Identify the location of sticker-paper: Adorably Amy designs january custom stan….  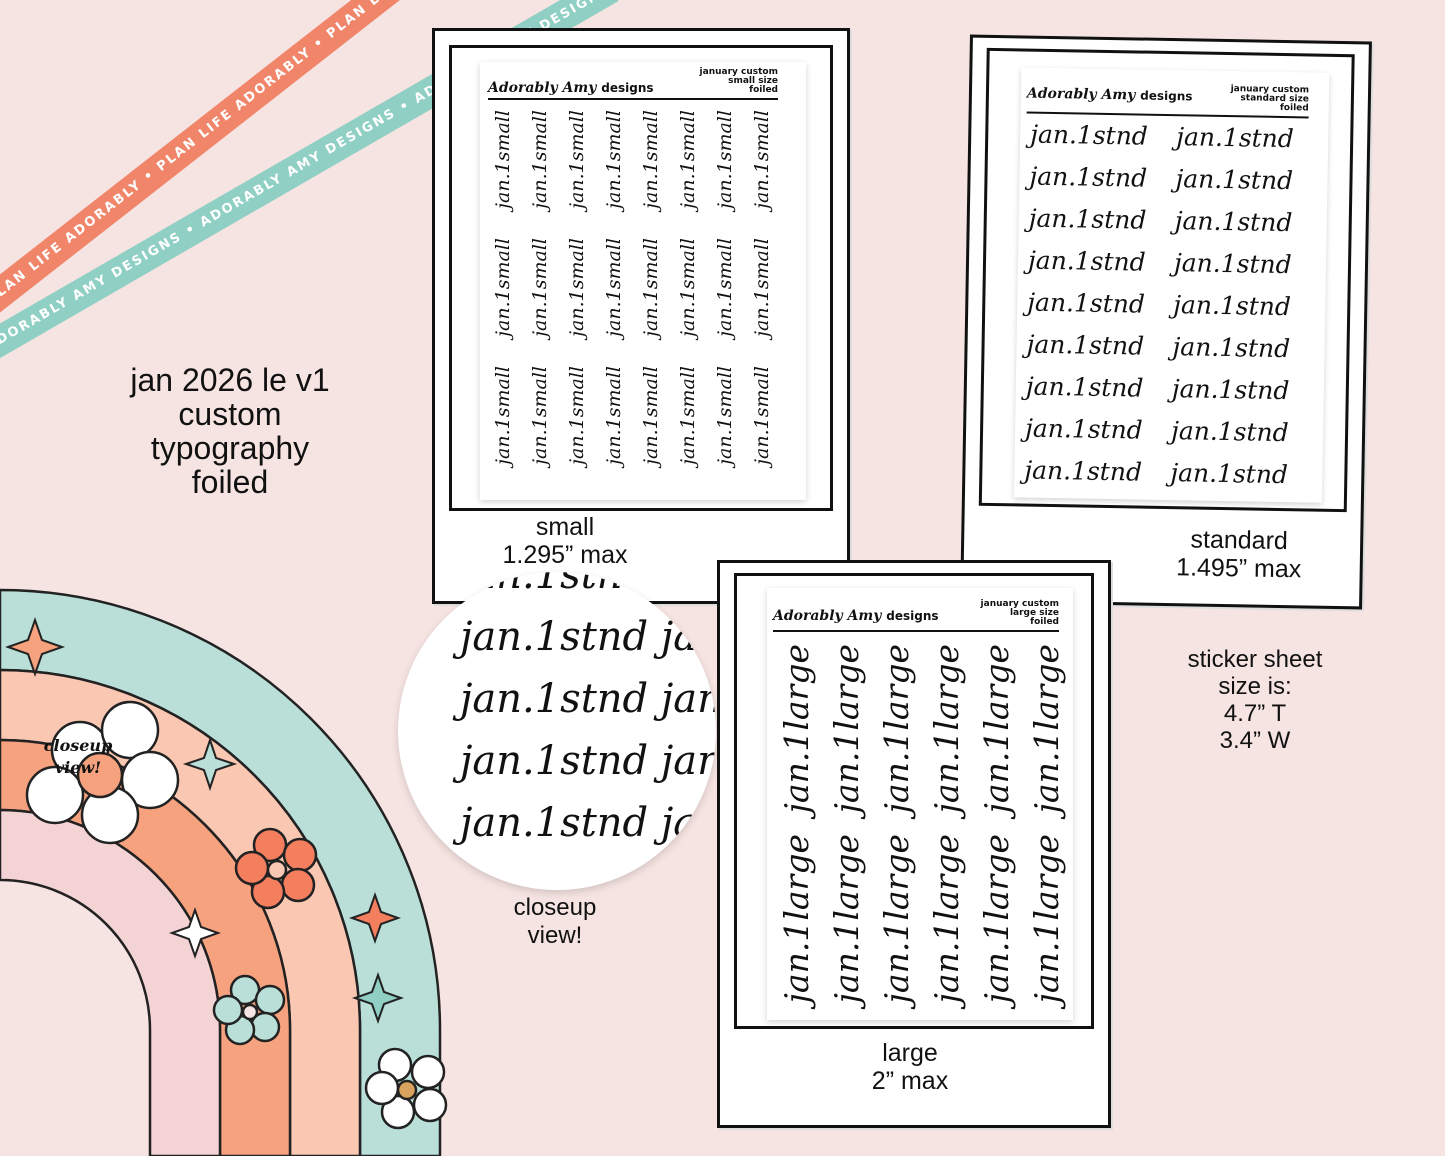
(1171, 285).